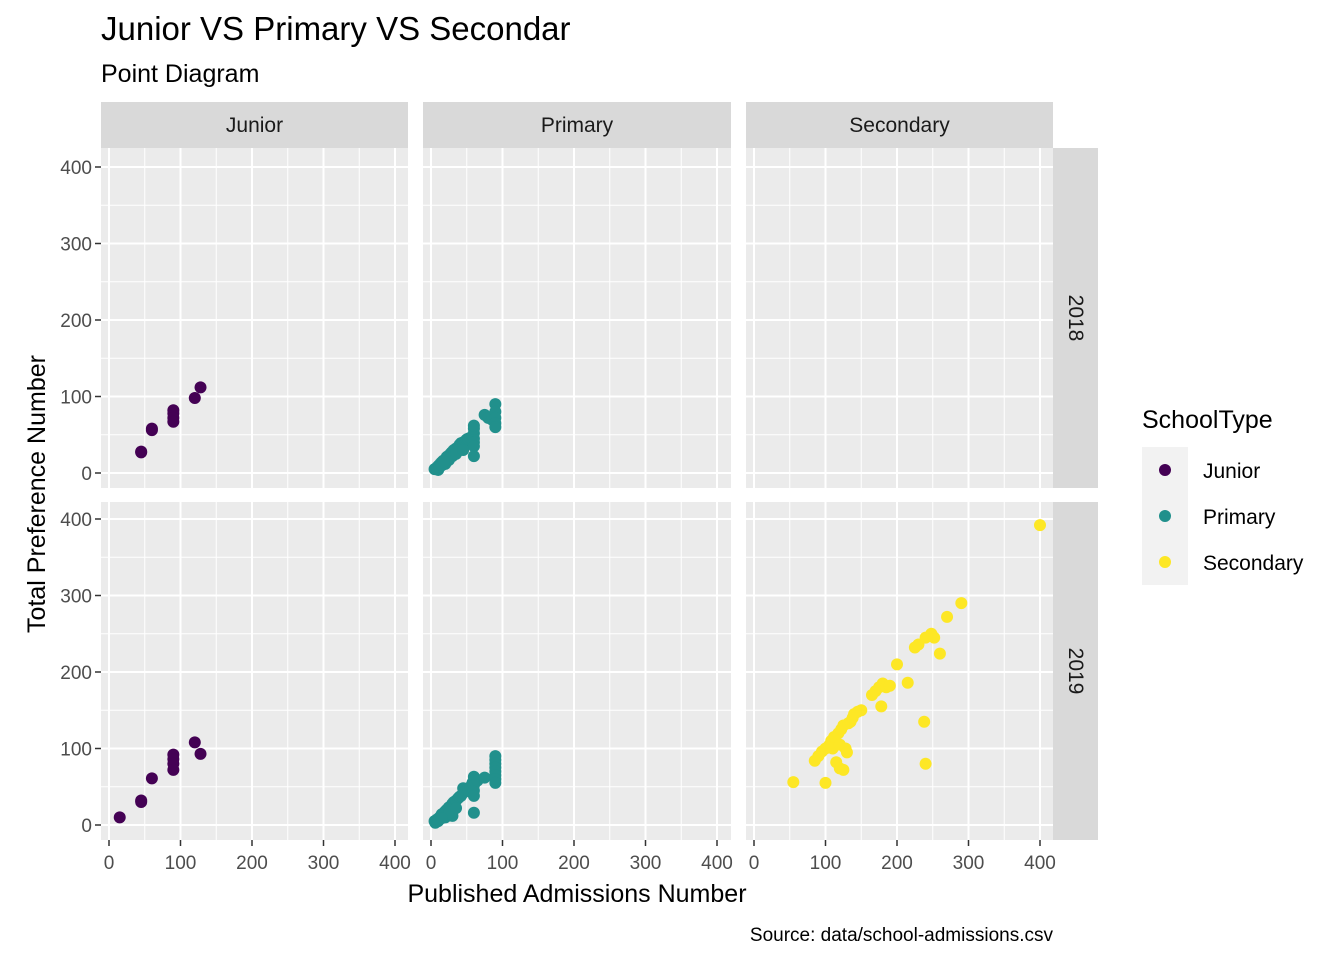  I want to click on facet-strip-label: 2019, so click(1075, 671).